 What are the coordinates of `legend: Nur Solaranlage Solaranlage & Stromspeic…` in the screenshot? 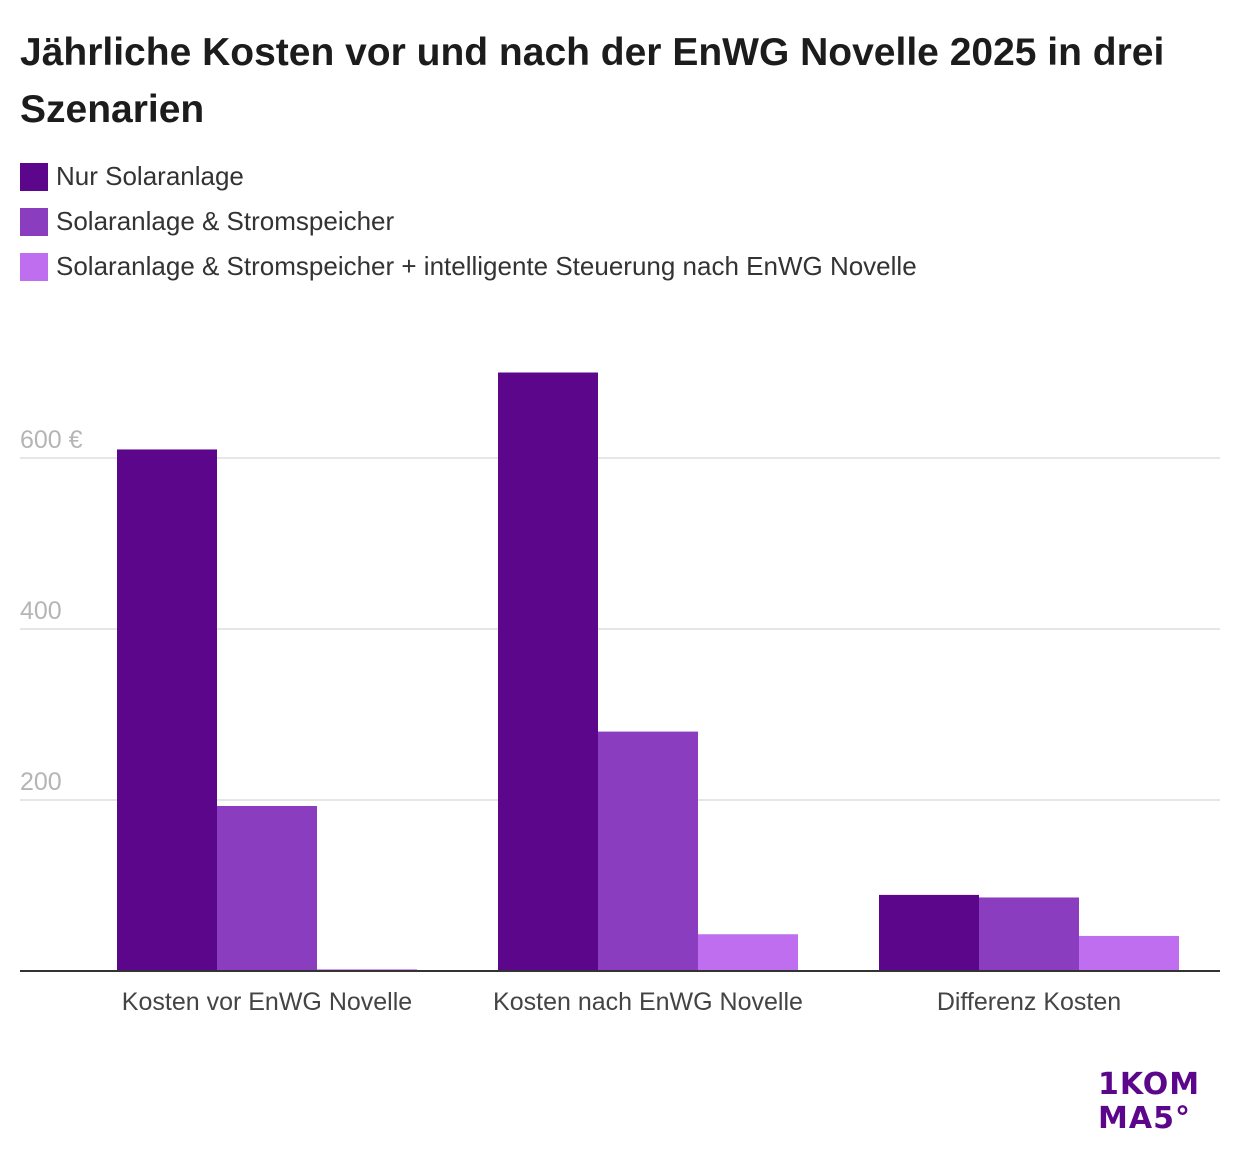 It's located at (468, 221).